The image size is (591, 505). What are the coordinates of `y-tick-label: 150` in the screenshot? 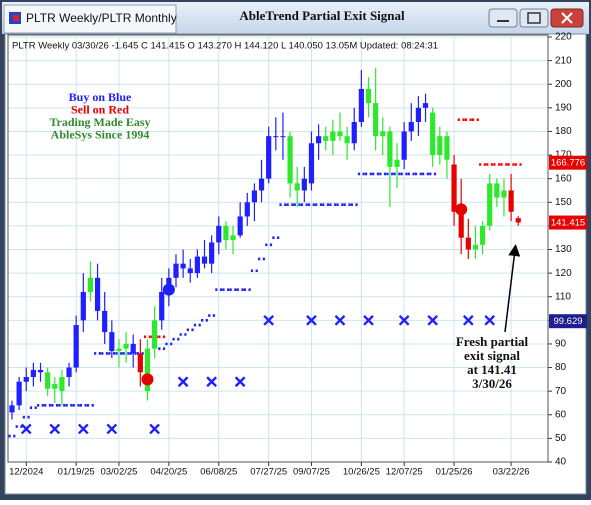 It's located at (563, 202).